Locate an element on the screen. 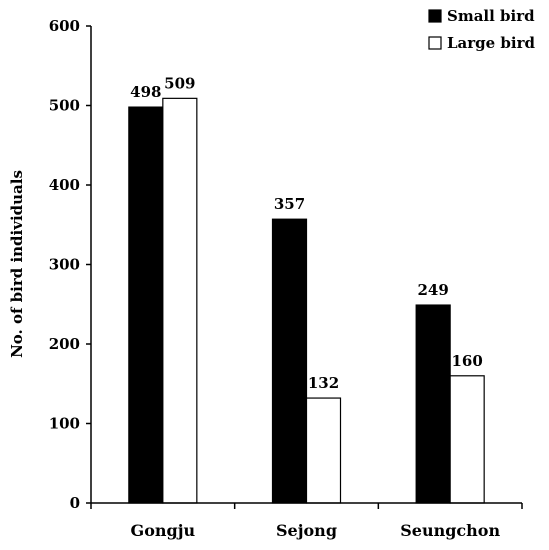 This screenshot has width=549, height=550. x-tick-label: Seungchon is located at coordinates (450, 530).